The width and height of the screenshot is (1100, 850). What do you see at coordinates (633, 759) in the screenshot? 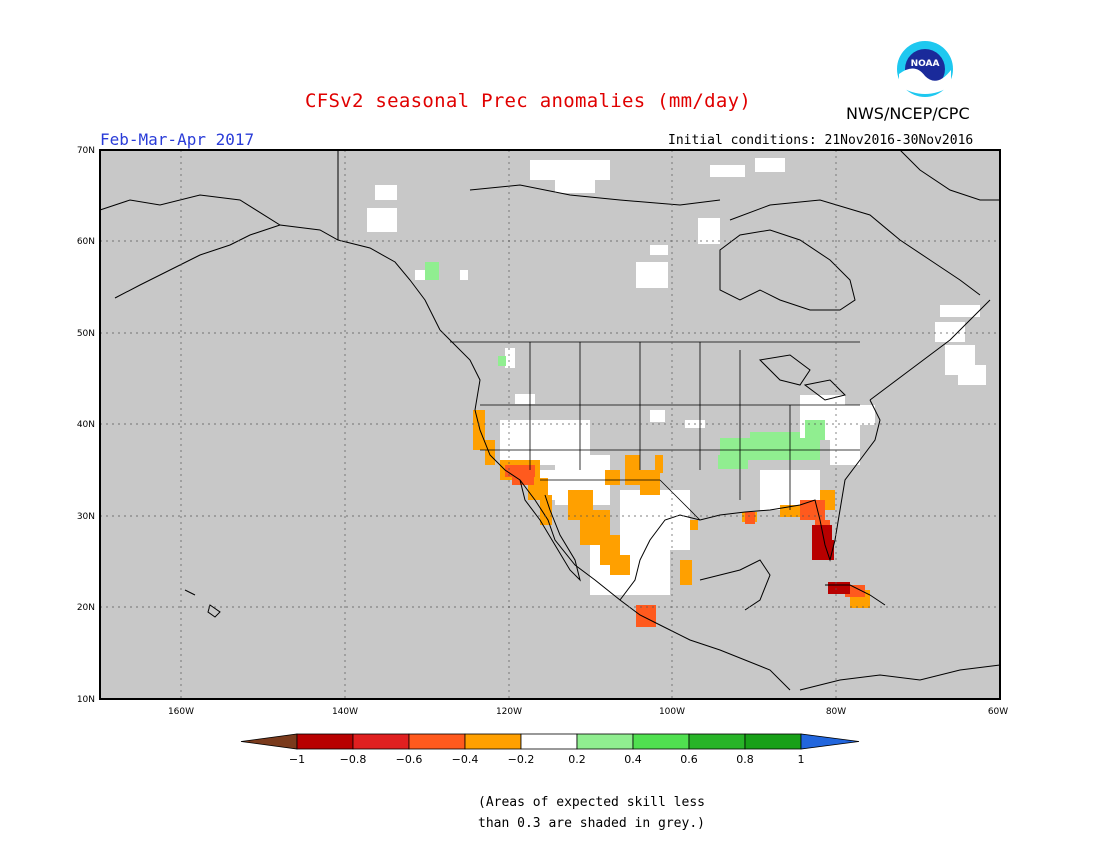
I see `colorbar-label: 0.4` at bounding box center [633, 759].